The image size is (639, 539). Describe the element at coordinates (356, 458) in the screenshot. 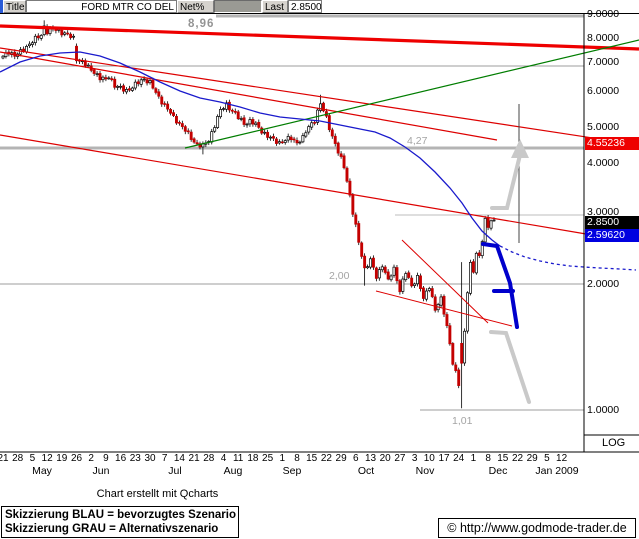

I see `week-tick-label: 6` at that location.